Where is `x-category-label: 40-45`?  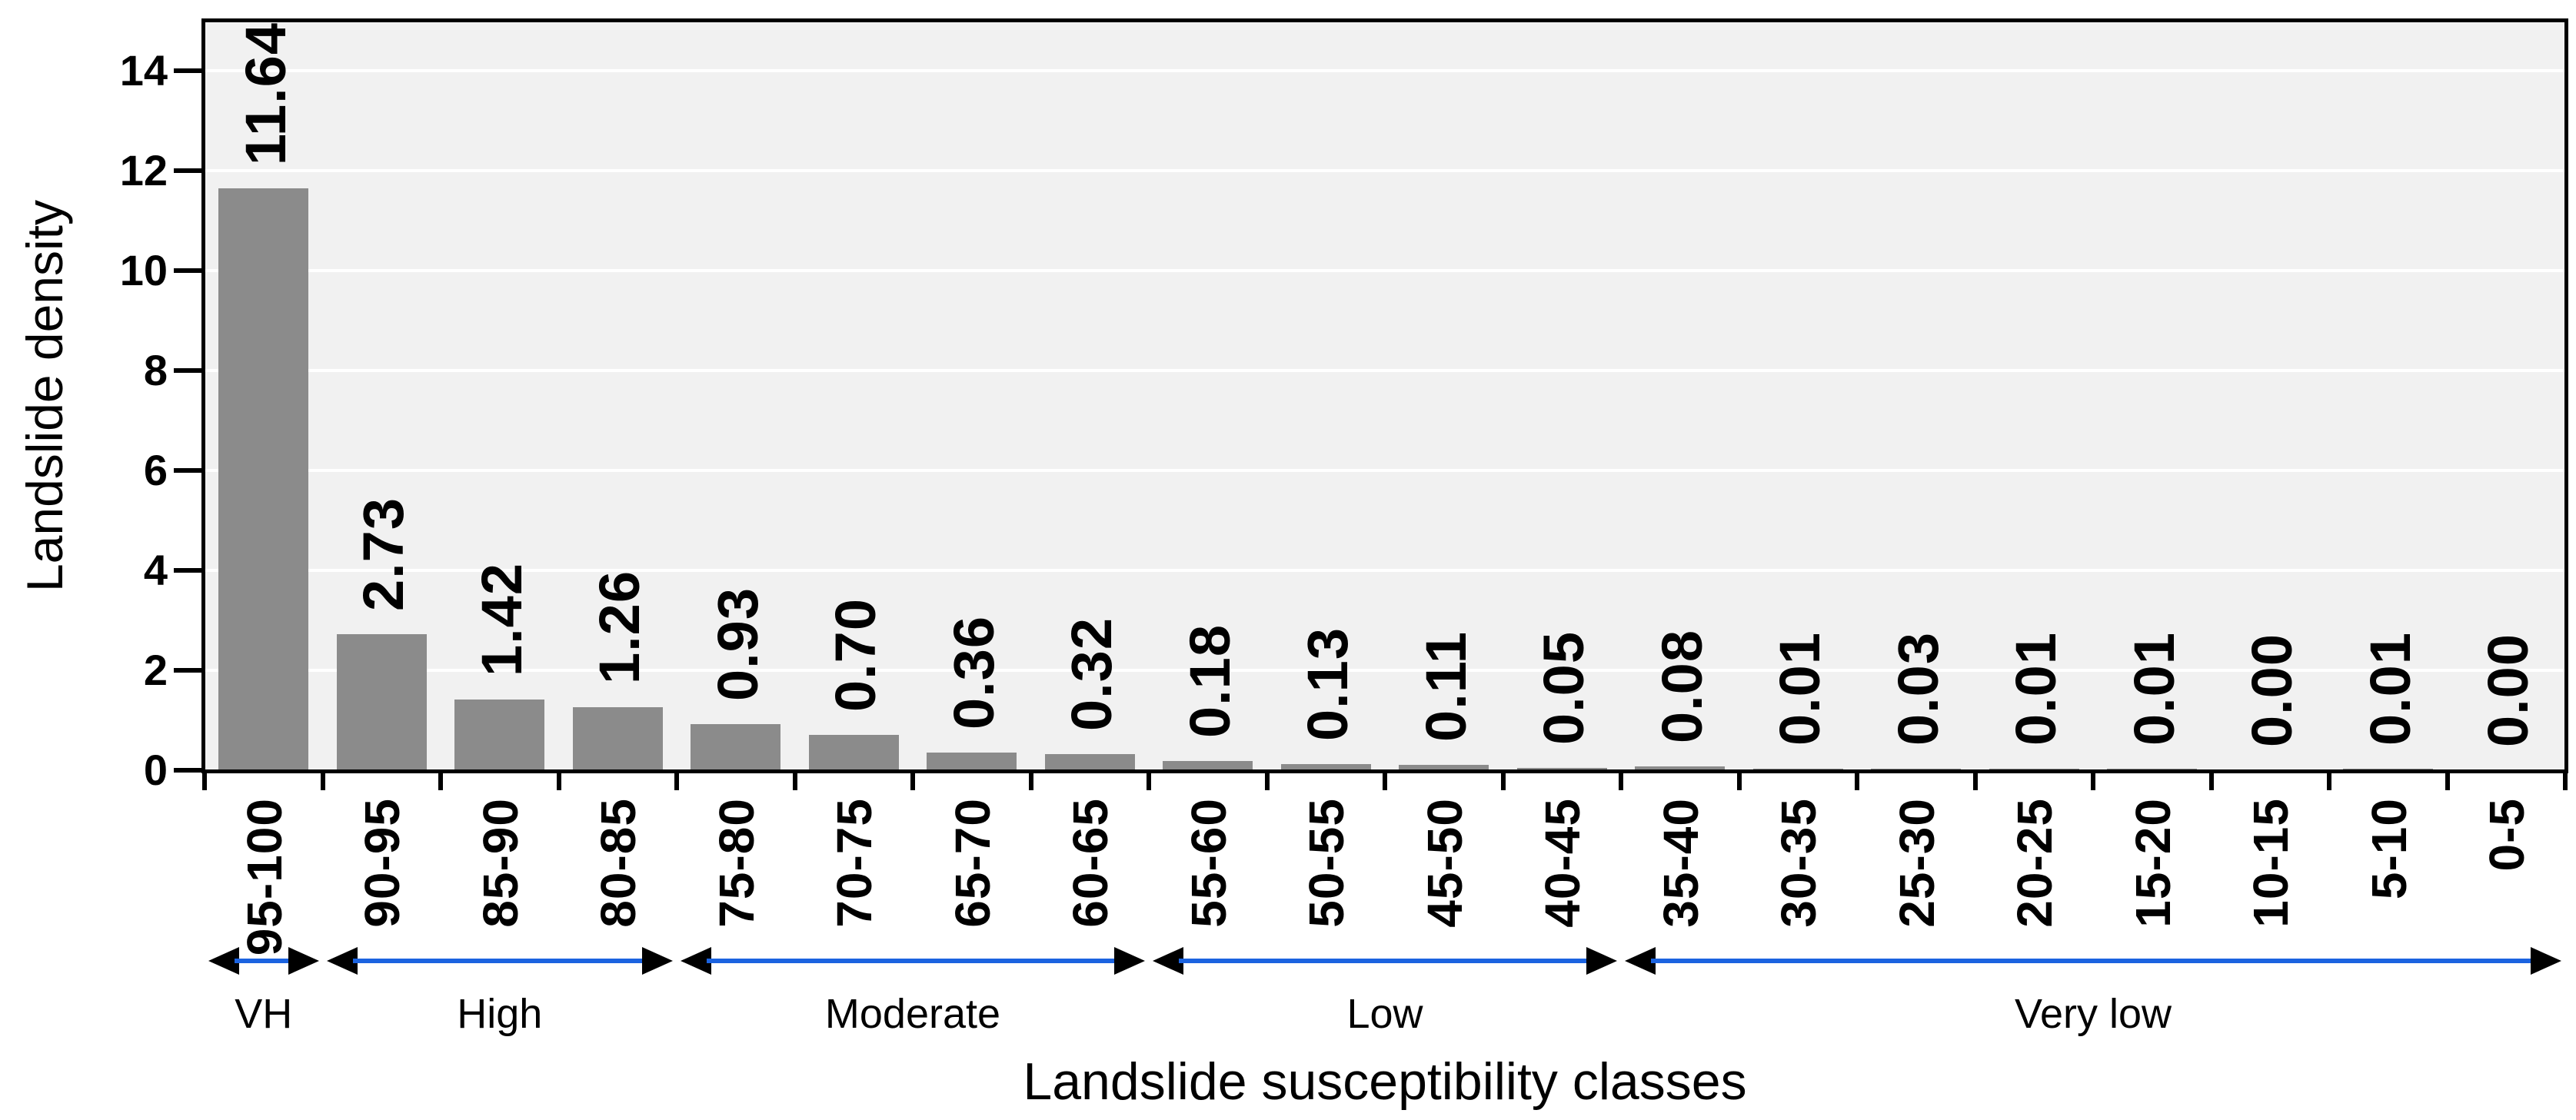 x-category-label: 40-45 is located at coordinates (1563, 863).